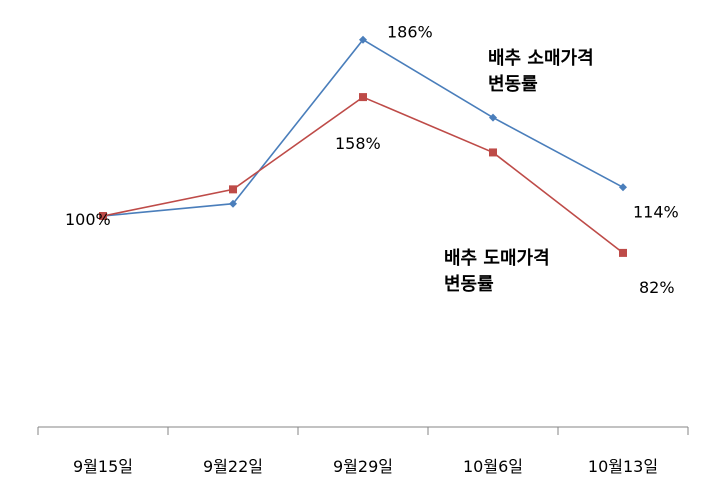  I want to click on data-label: 100%, so click(88, 219).